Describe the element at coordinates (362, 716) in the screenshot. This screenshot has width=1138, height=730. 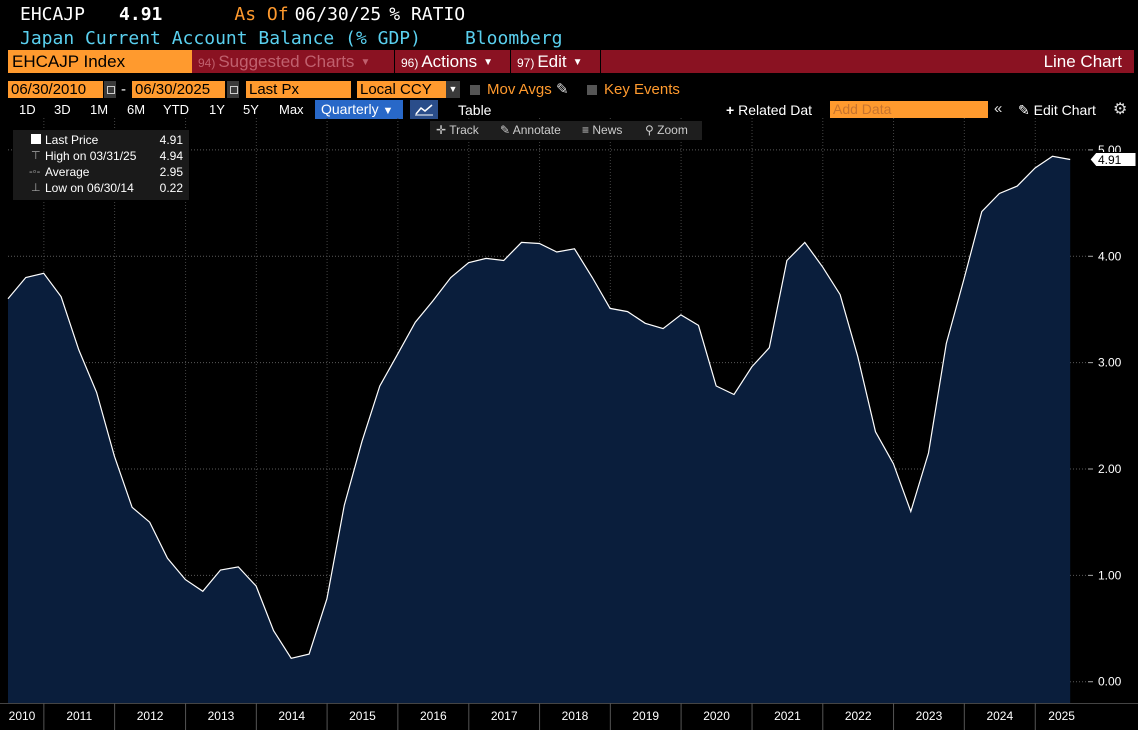
I see `x-tick-label: 2015` at that location.